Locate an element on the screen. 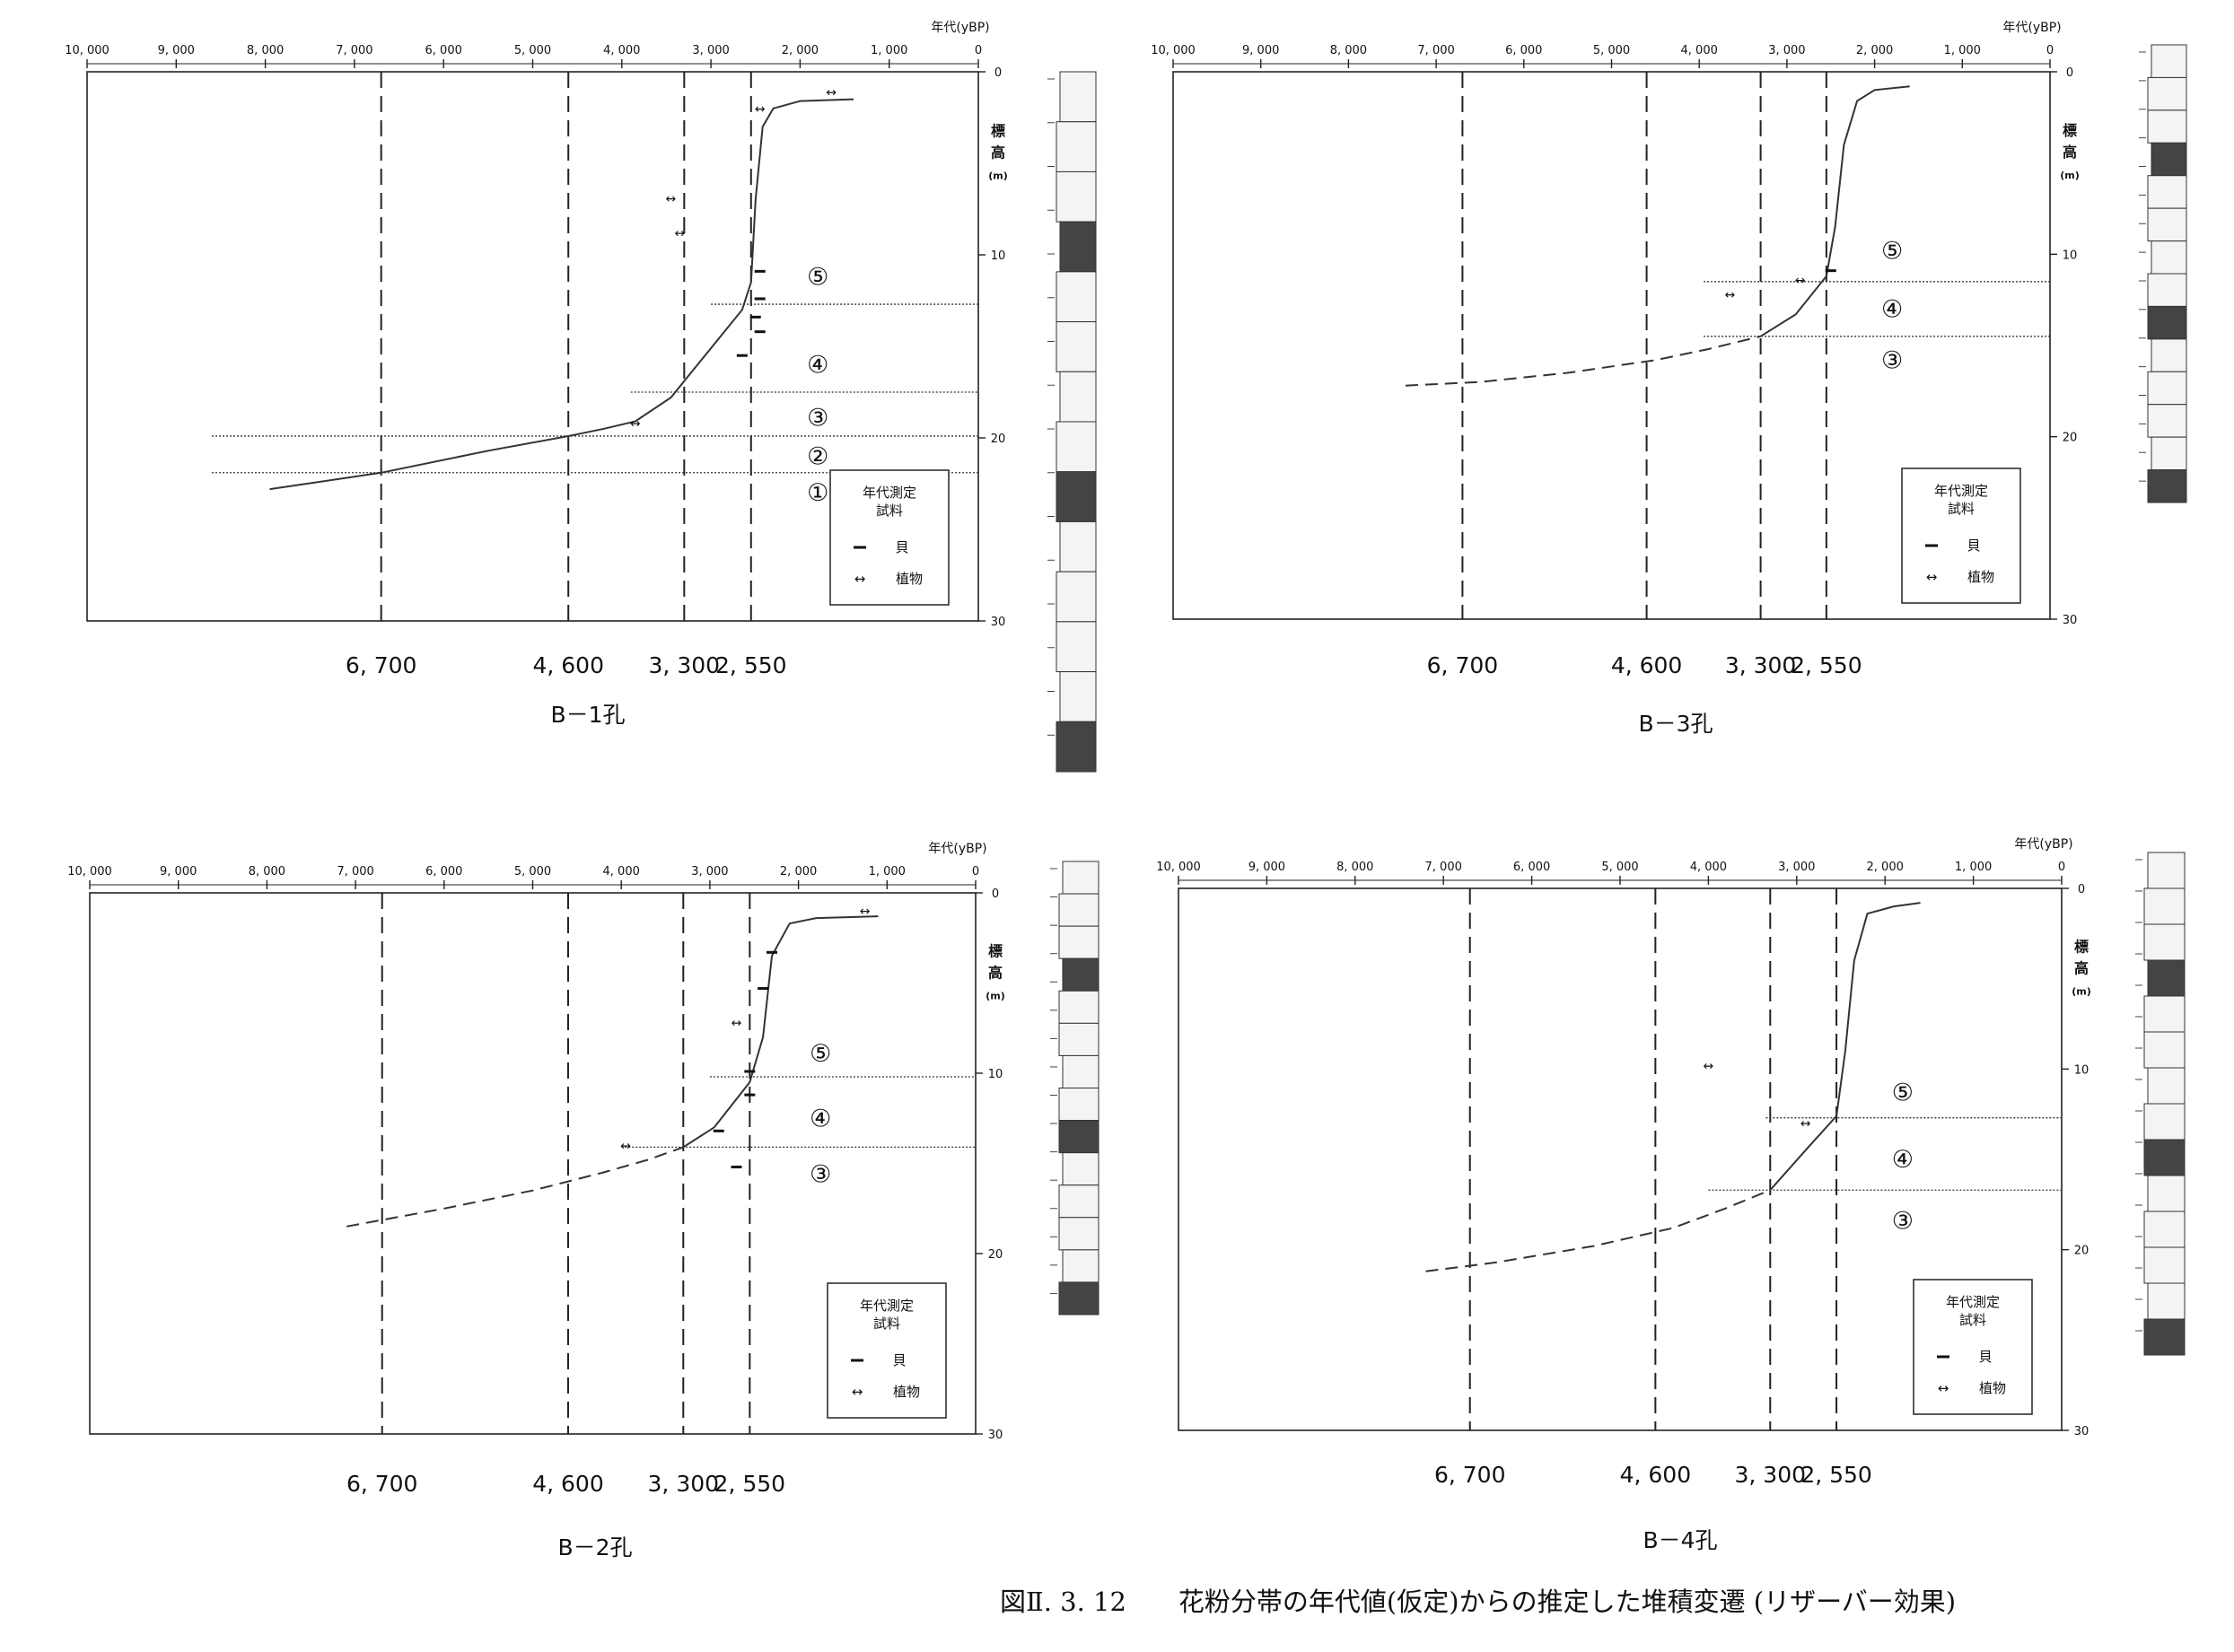 Image resolution: width=2234 pixels, height=1652 pixels. x-tick-label: 2, 000 is located at coordinates (801, 50).